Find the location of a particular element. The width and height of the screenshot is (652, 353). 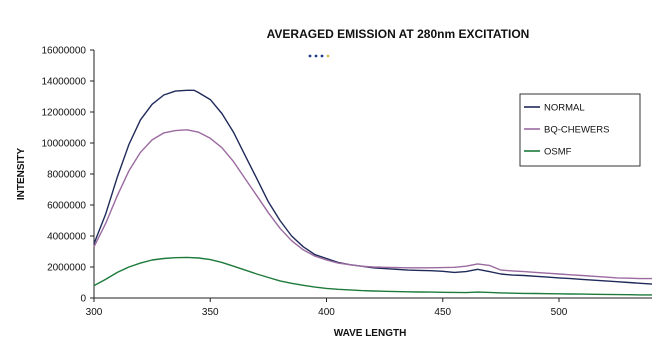

y-axis-title: INTENSITY is located at coordinates (21, 174).